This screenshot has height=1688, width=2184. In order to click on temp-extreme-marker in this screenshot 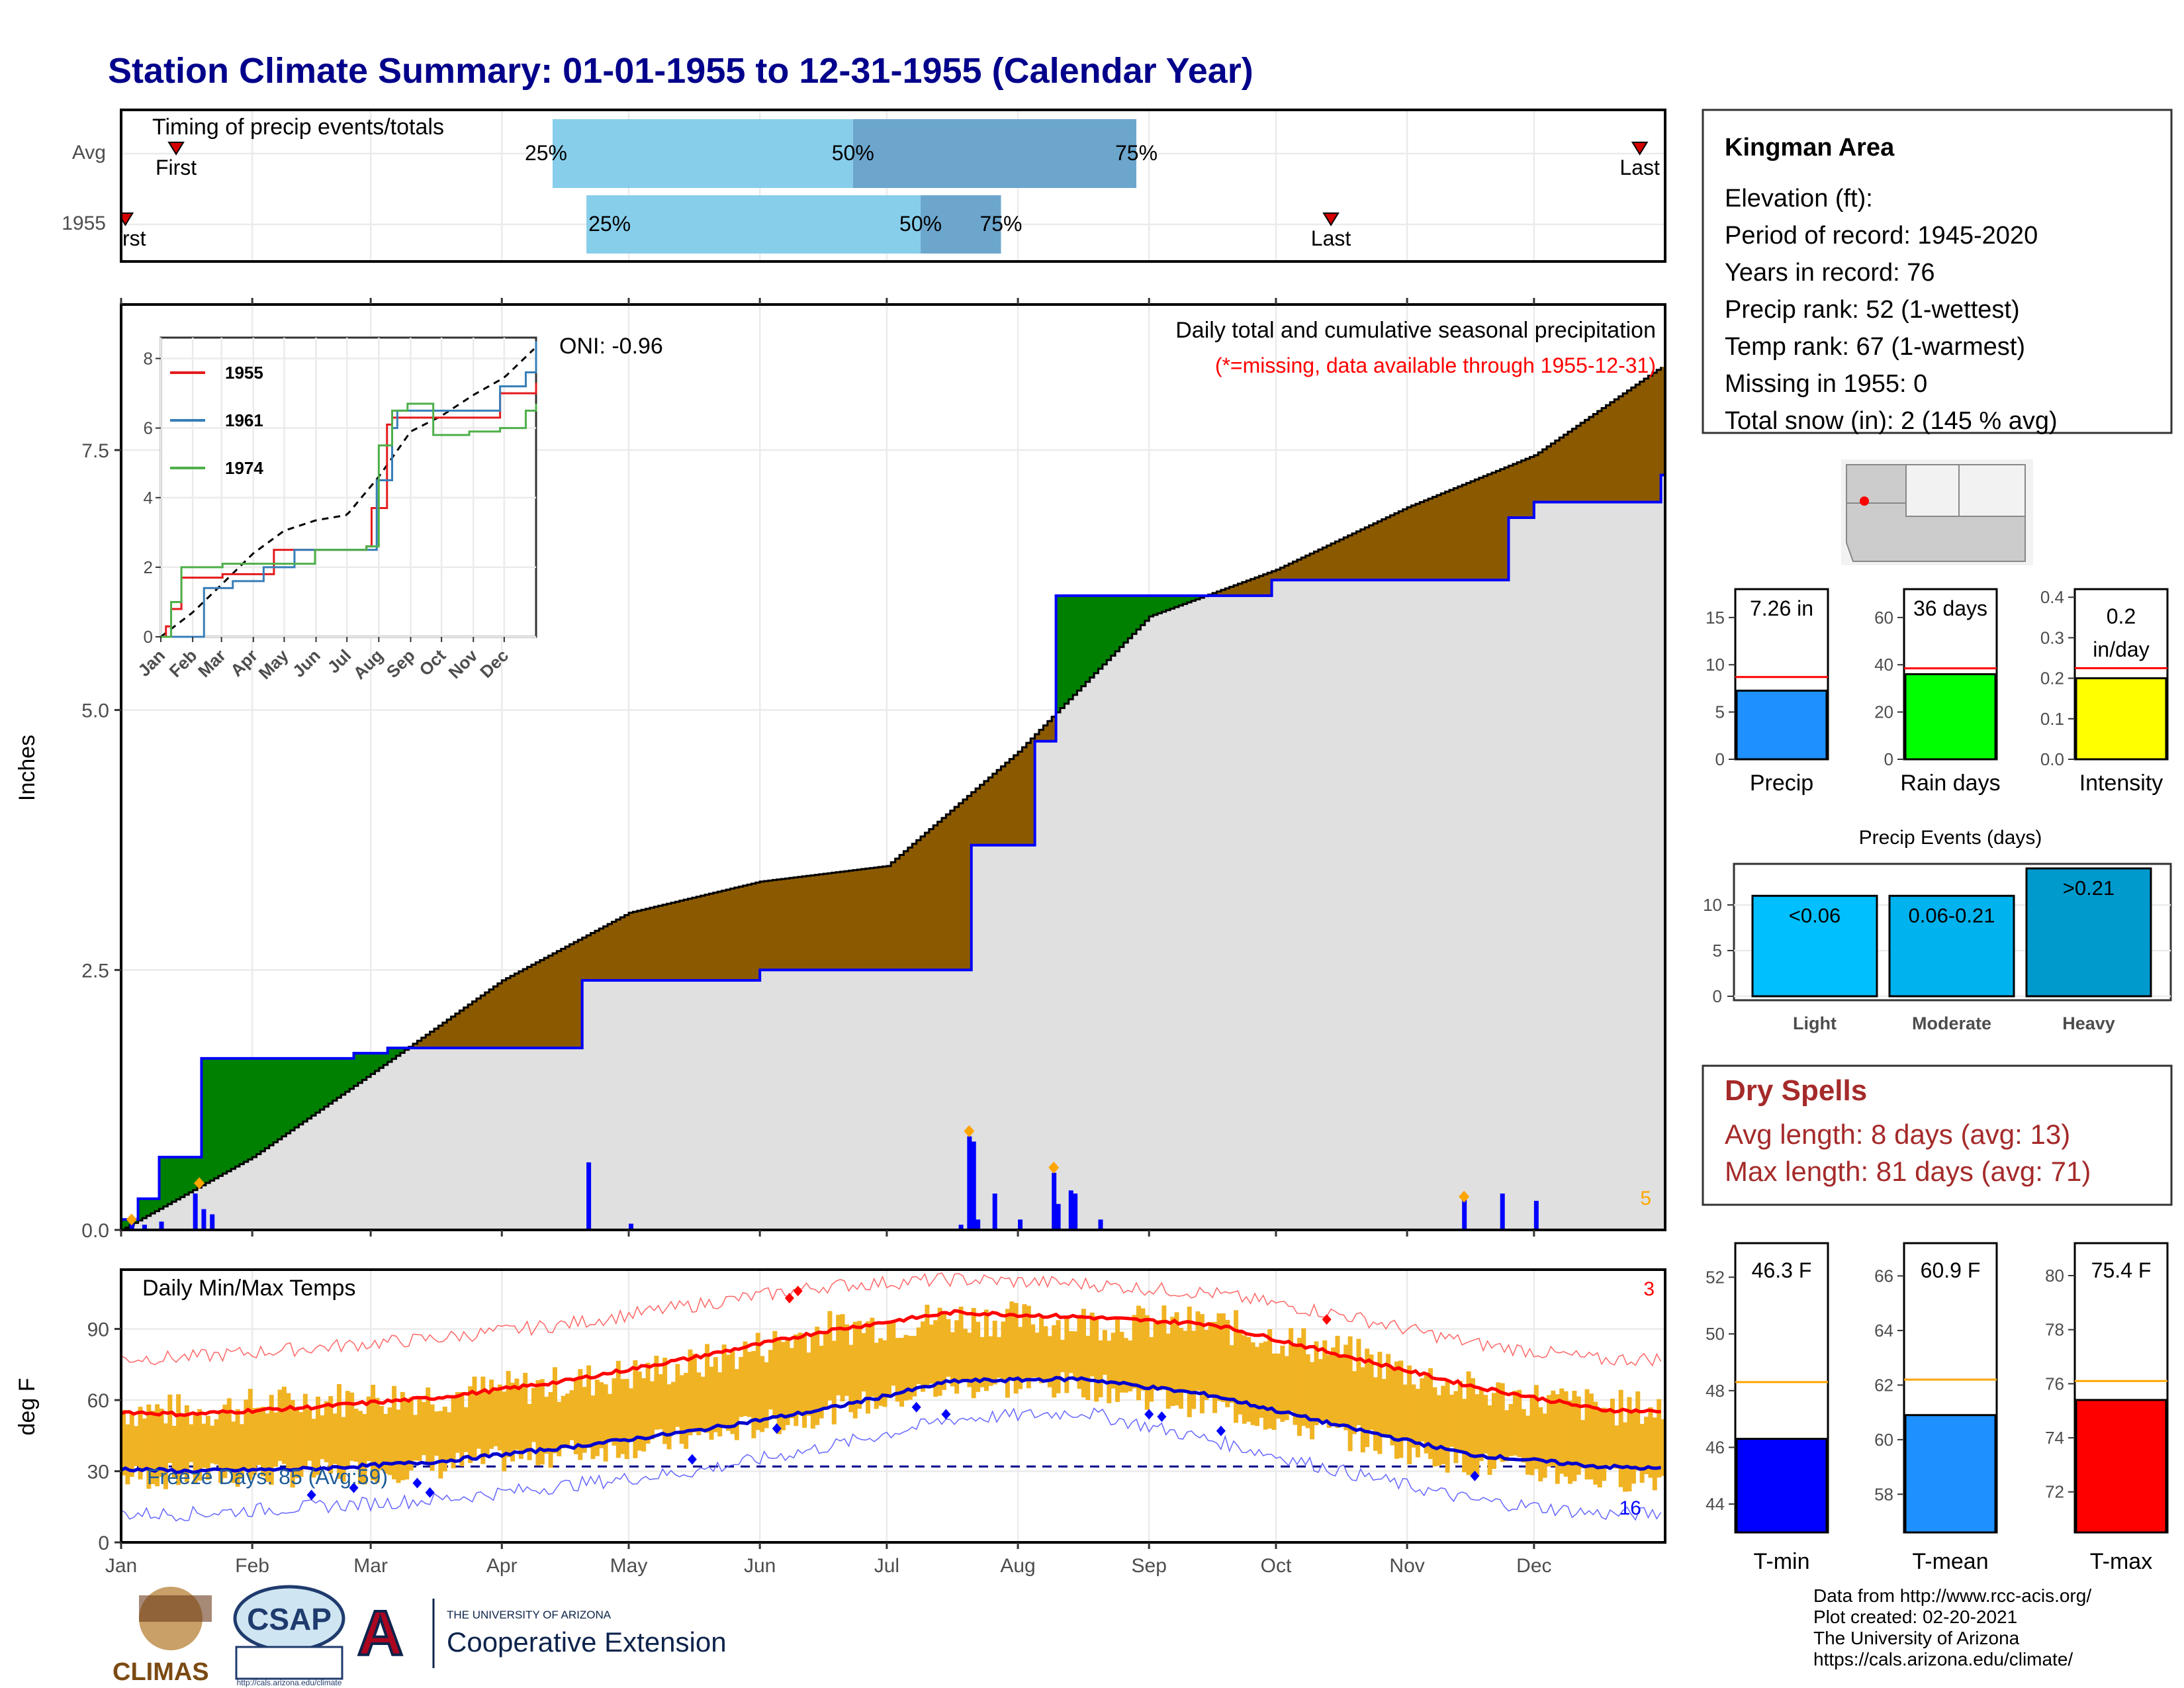, I will do `click(692, 1459)`.